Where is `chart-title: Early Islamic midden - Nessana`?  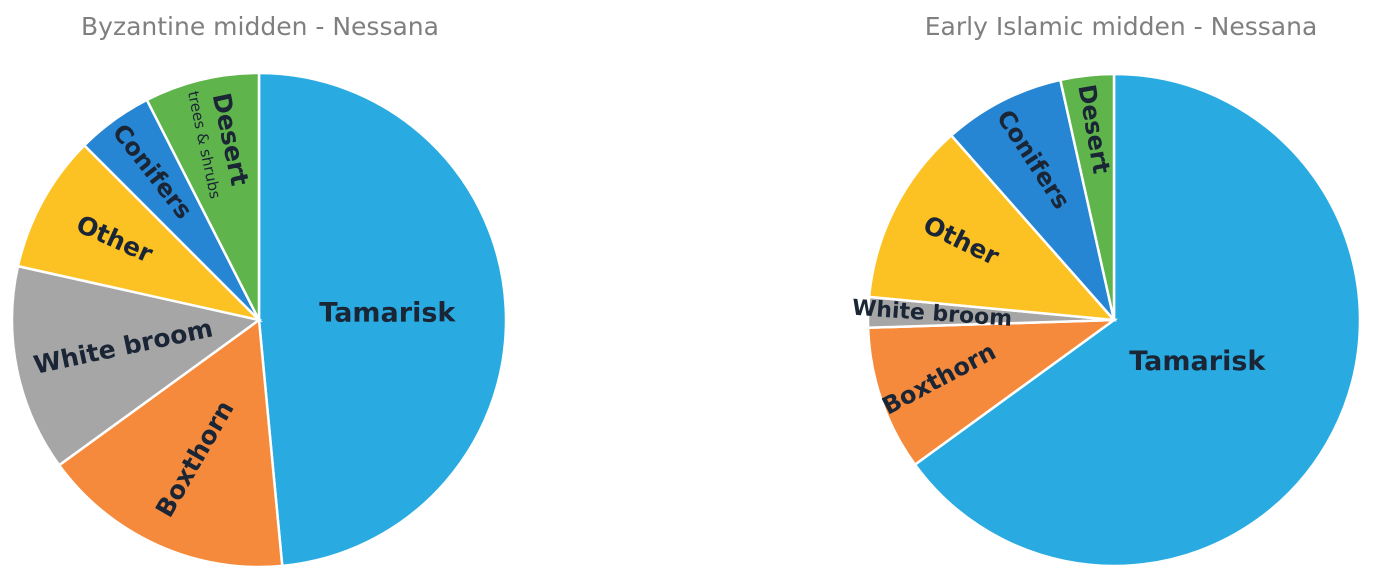 chart-title: Early Islamic midden - Nessana is located at coordinates (1121, 26).